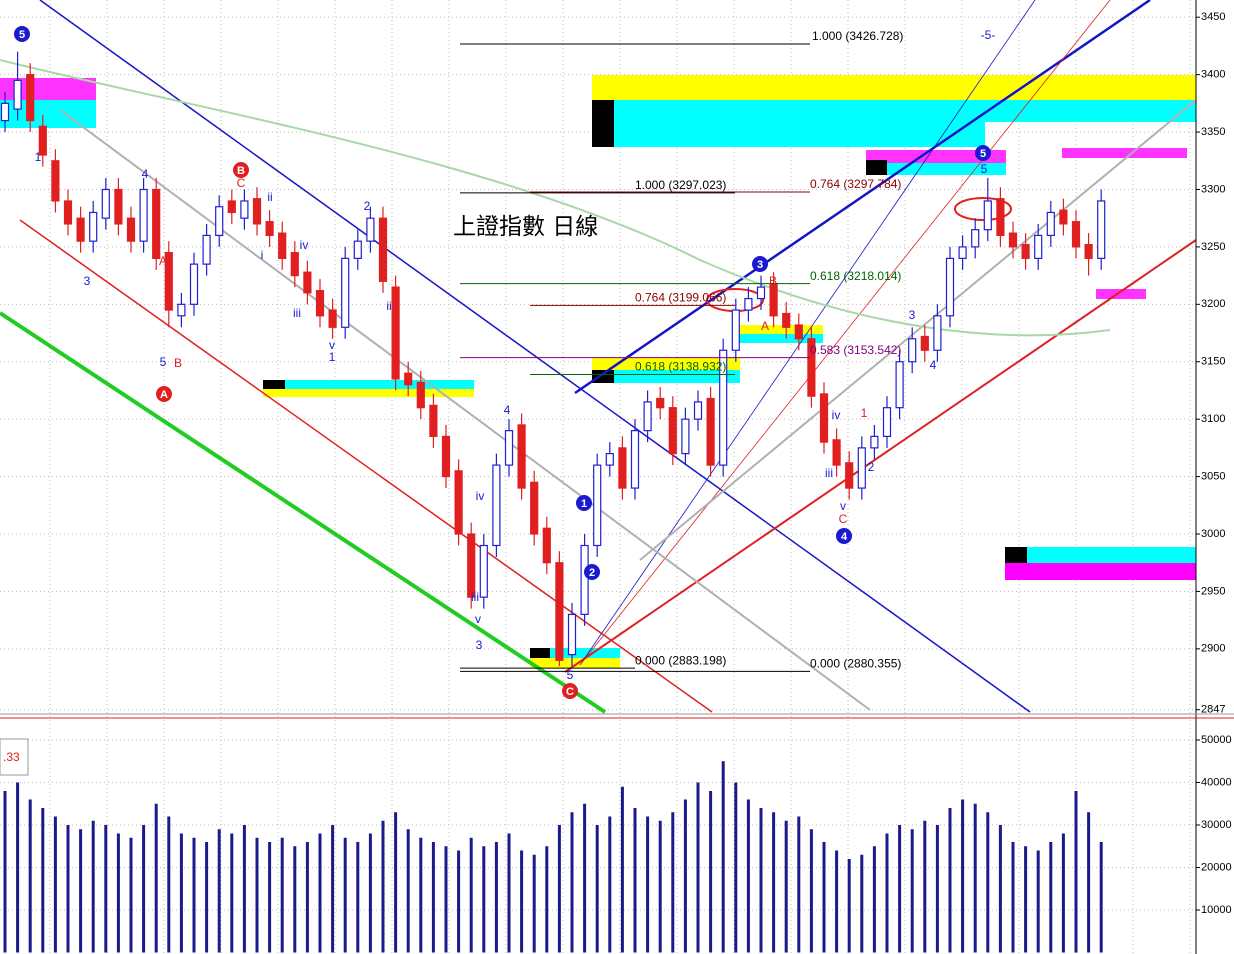 The width and height of the screenshot is (1234, 954). Describe the element at coordinates (38, 157) in the screenshot. I see `wave-label: 1` at that location.